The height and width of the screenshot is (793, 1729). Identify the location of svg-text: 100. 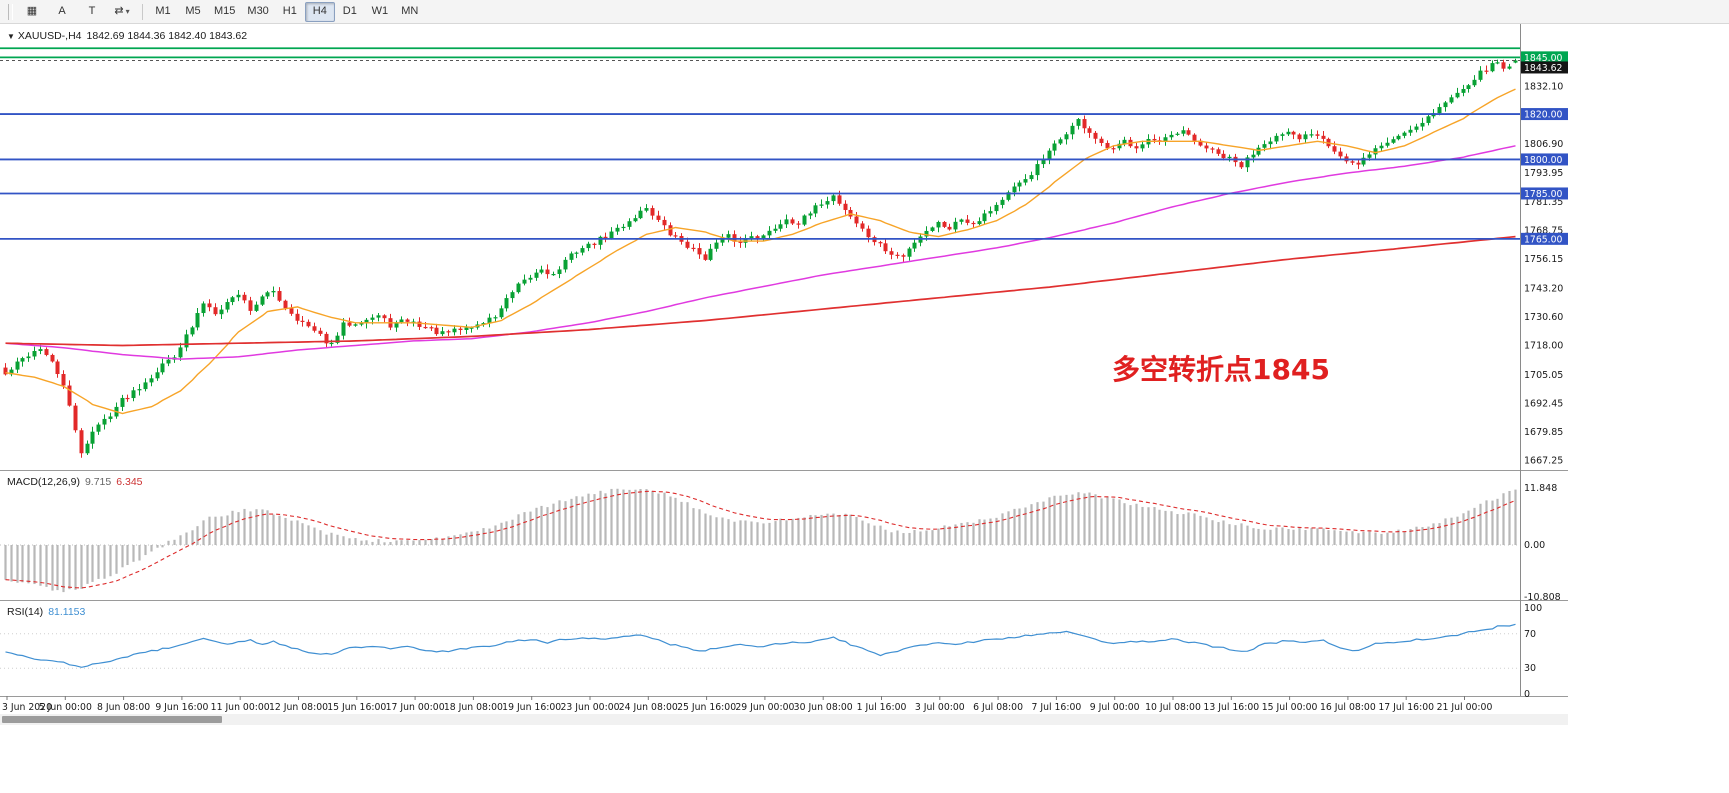
(1533, 608).